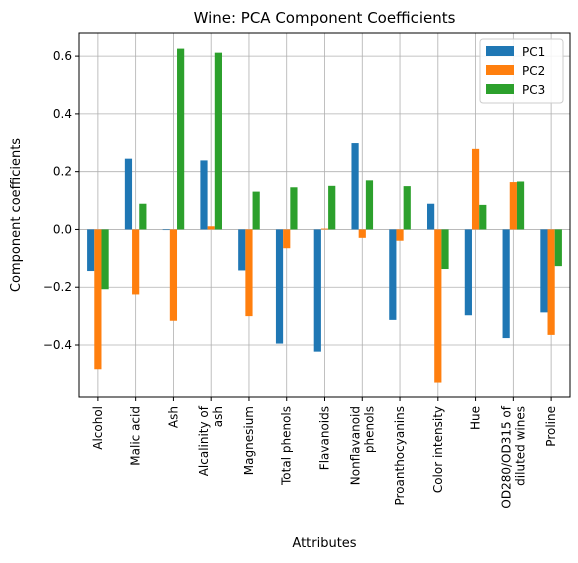 This screenshot has height=563, width=578. Describe the element at coordinates (551, 426) in the screenshot. I see `x-tick-label: Proline` at that location.